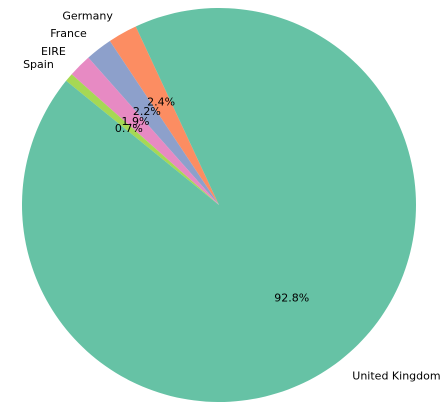 The image size is (442, 407). What do you see at coordinates (68, 33) in the screenshot?
I see `category-label-france: France` at bounding box center [68, 33].